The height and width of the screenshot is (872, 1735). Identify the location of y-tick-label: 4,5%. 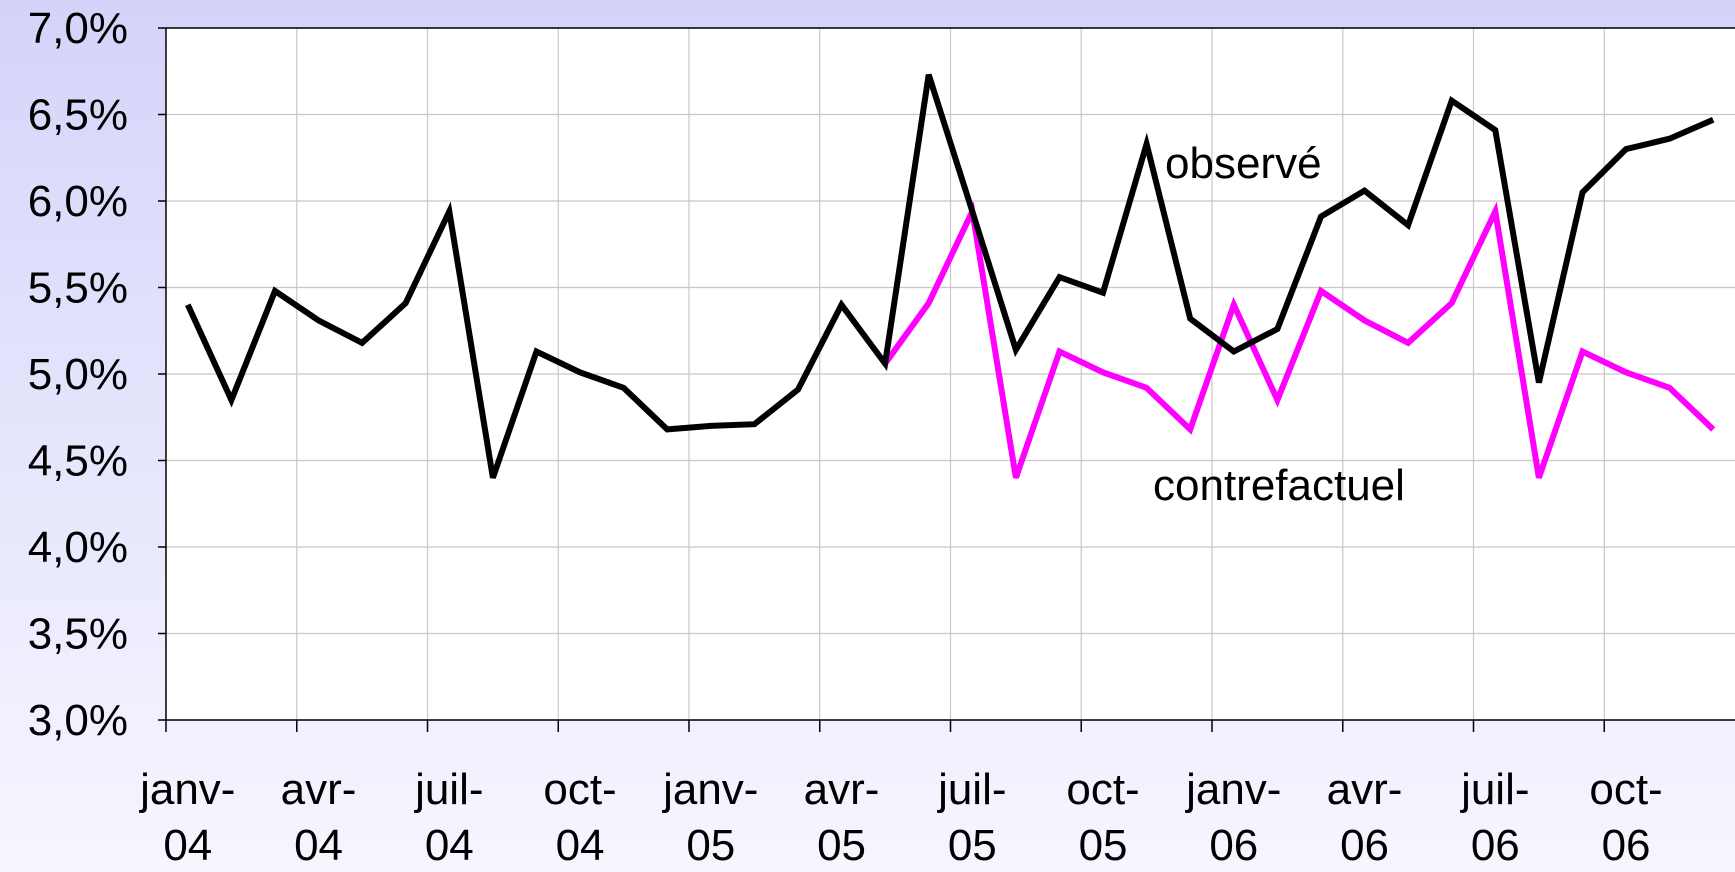
(78, 461).